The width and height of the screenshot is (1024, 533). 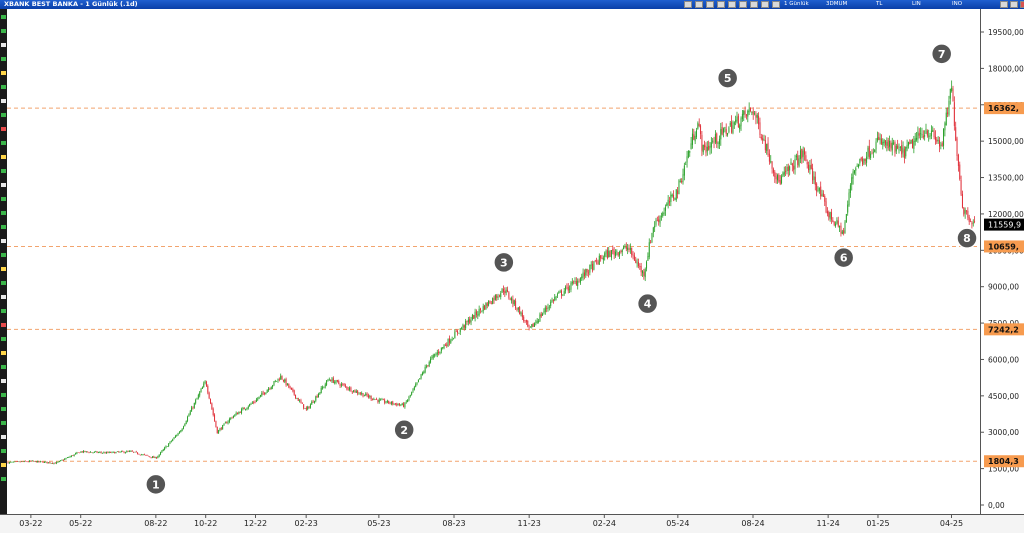 I want to click on scale-option: LIN, so click(x=916, y=4).